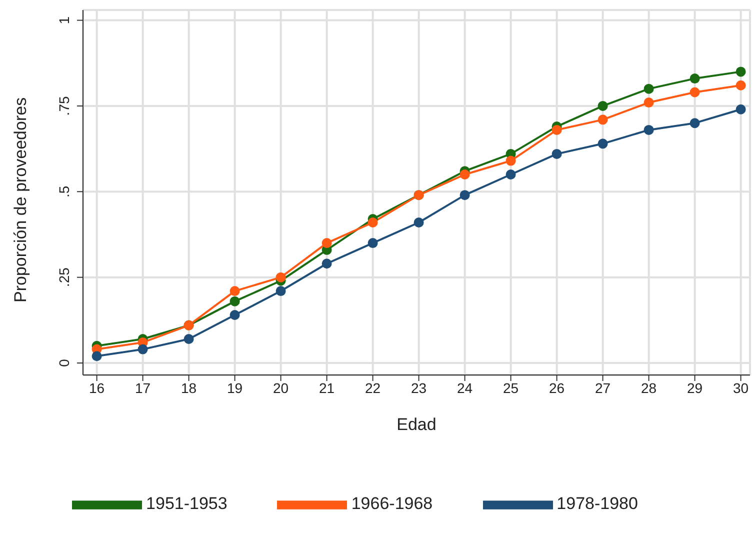  Describe the element at coordinates (189, 388) in the screenshot. I see `x-tick-label: 18` at that location.